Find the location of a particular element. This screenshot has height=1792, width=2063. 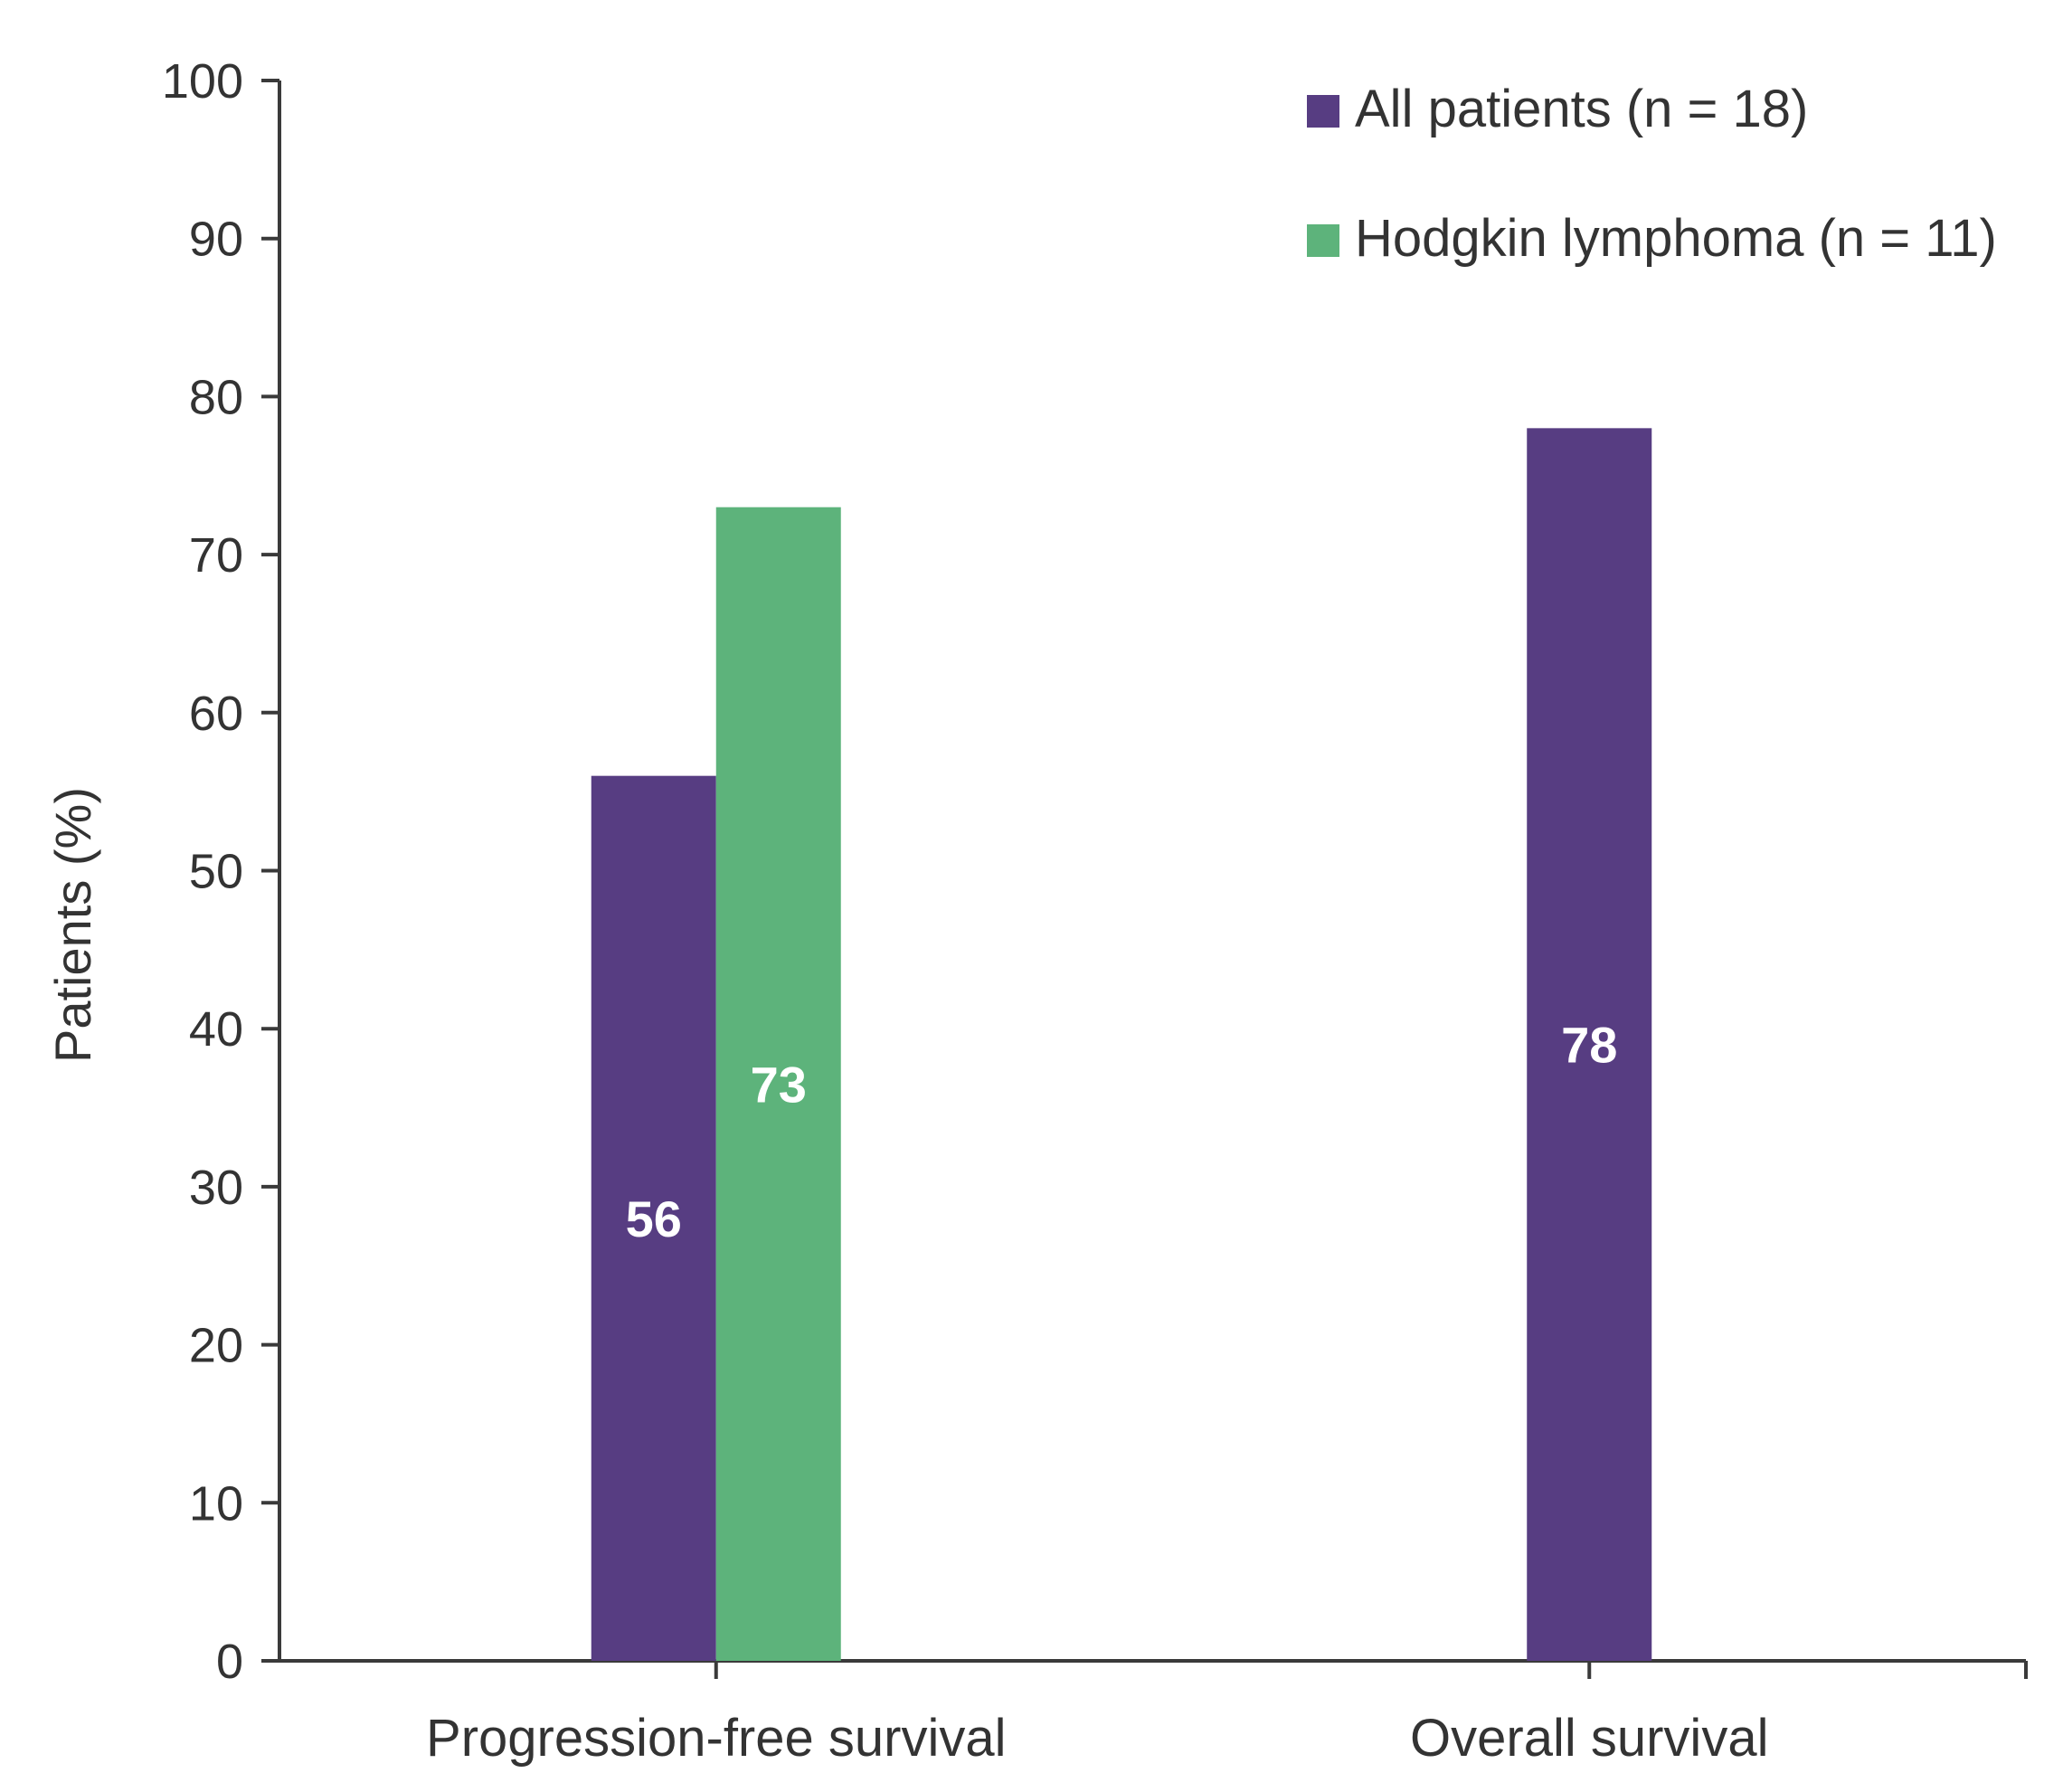

y-tick-label: 60 is located at coordinates (216, 714).